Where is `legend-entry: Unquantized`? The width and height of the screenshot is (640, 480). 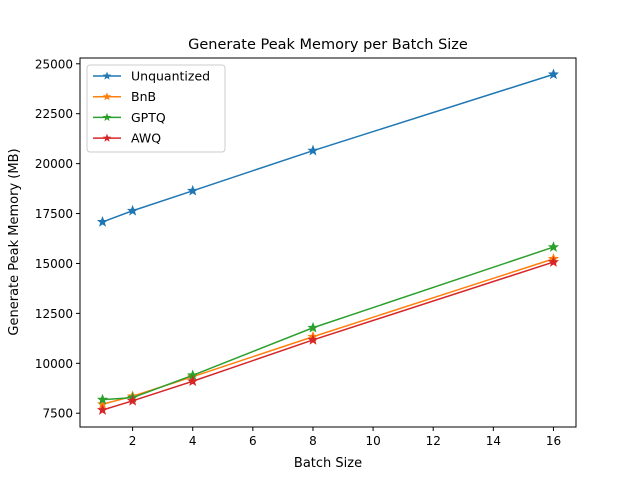 legend-entry: Unquantized is located at coordinates (151, 76).